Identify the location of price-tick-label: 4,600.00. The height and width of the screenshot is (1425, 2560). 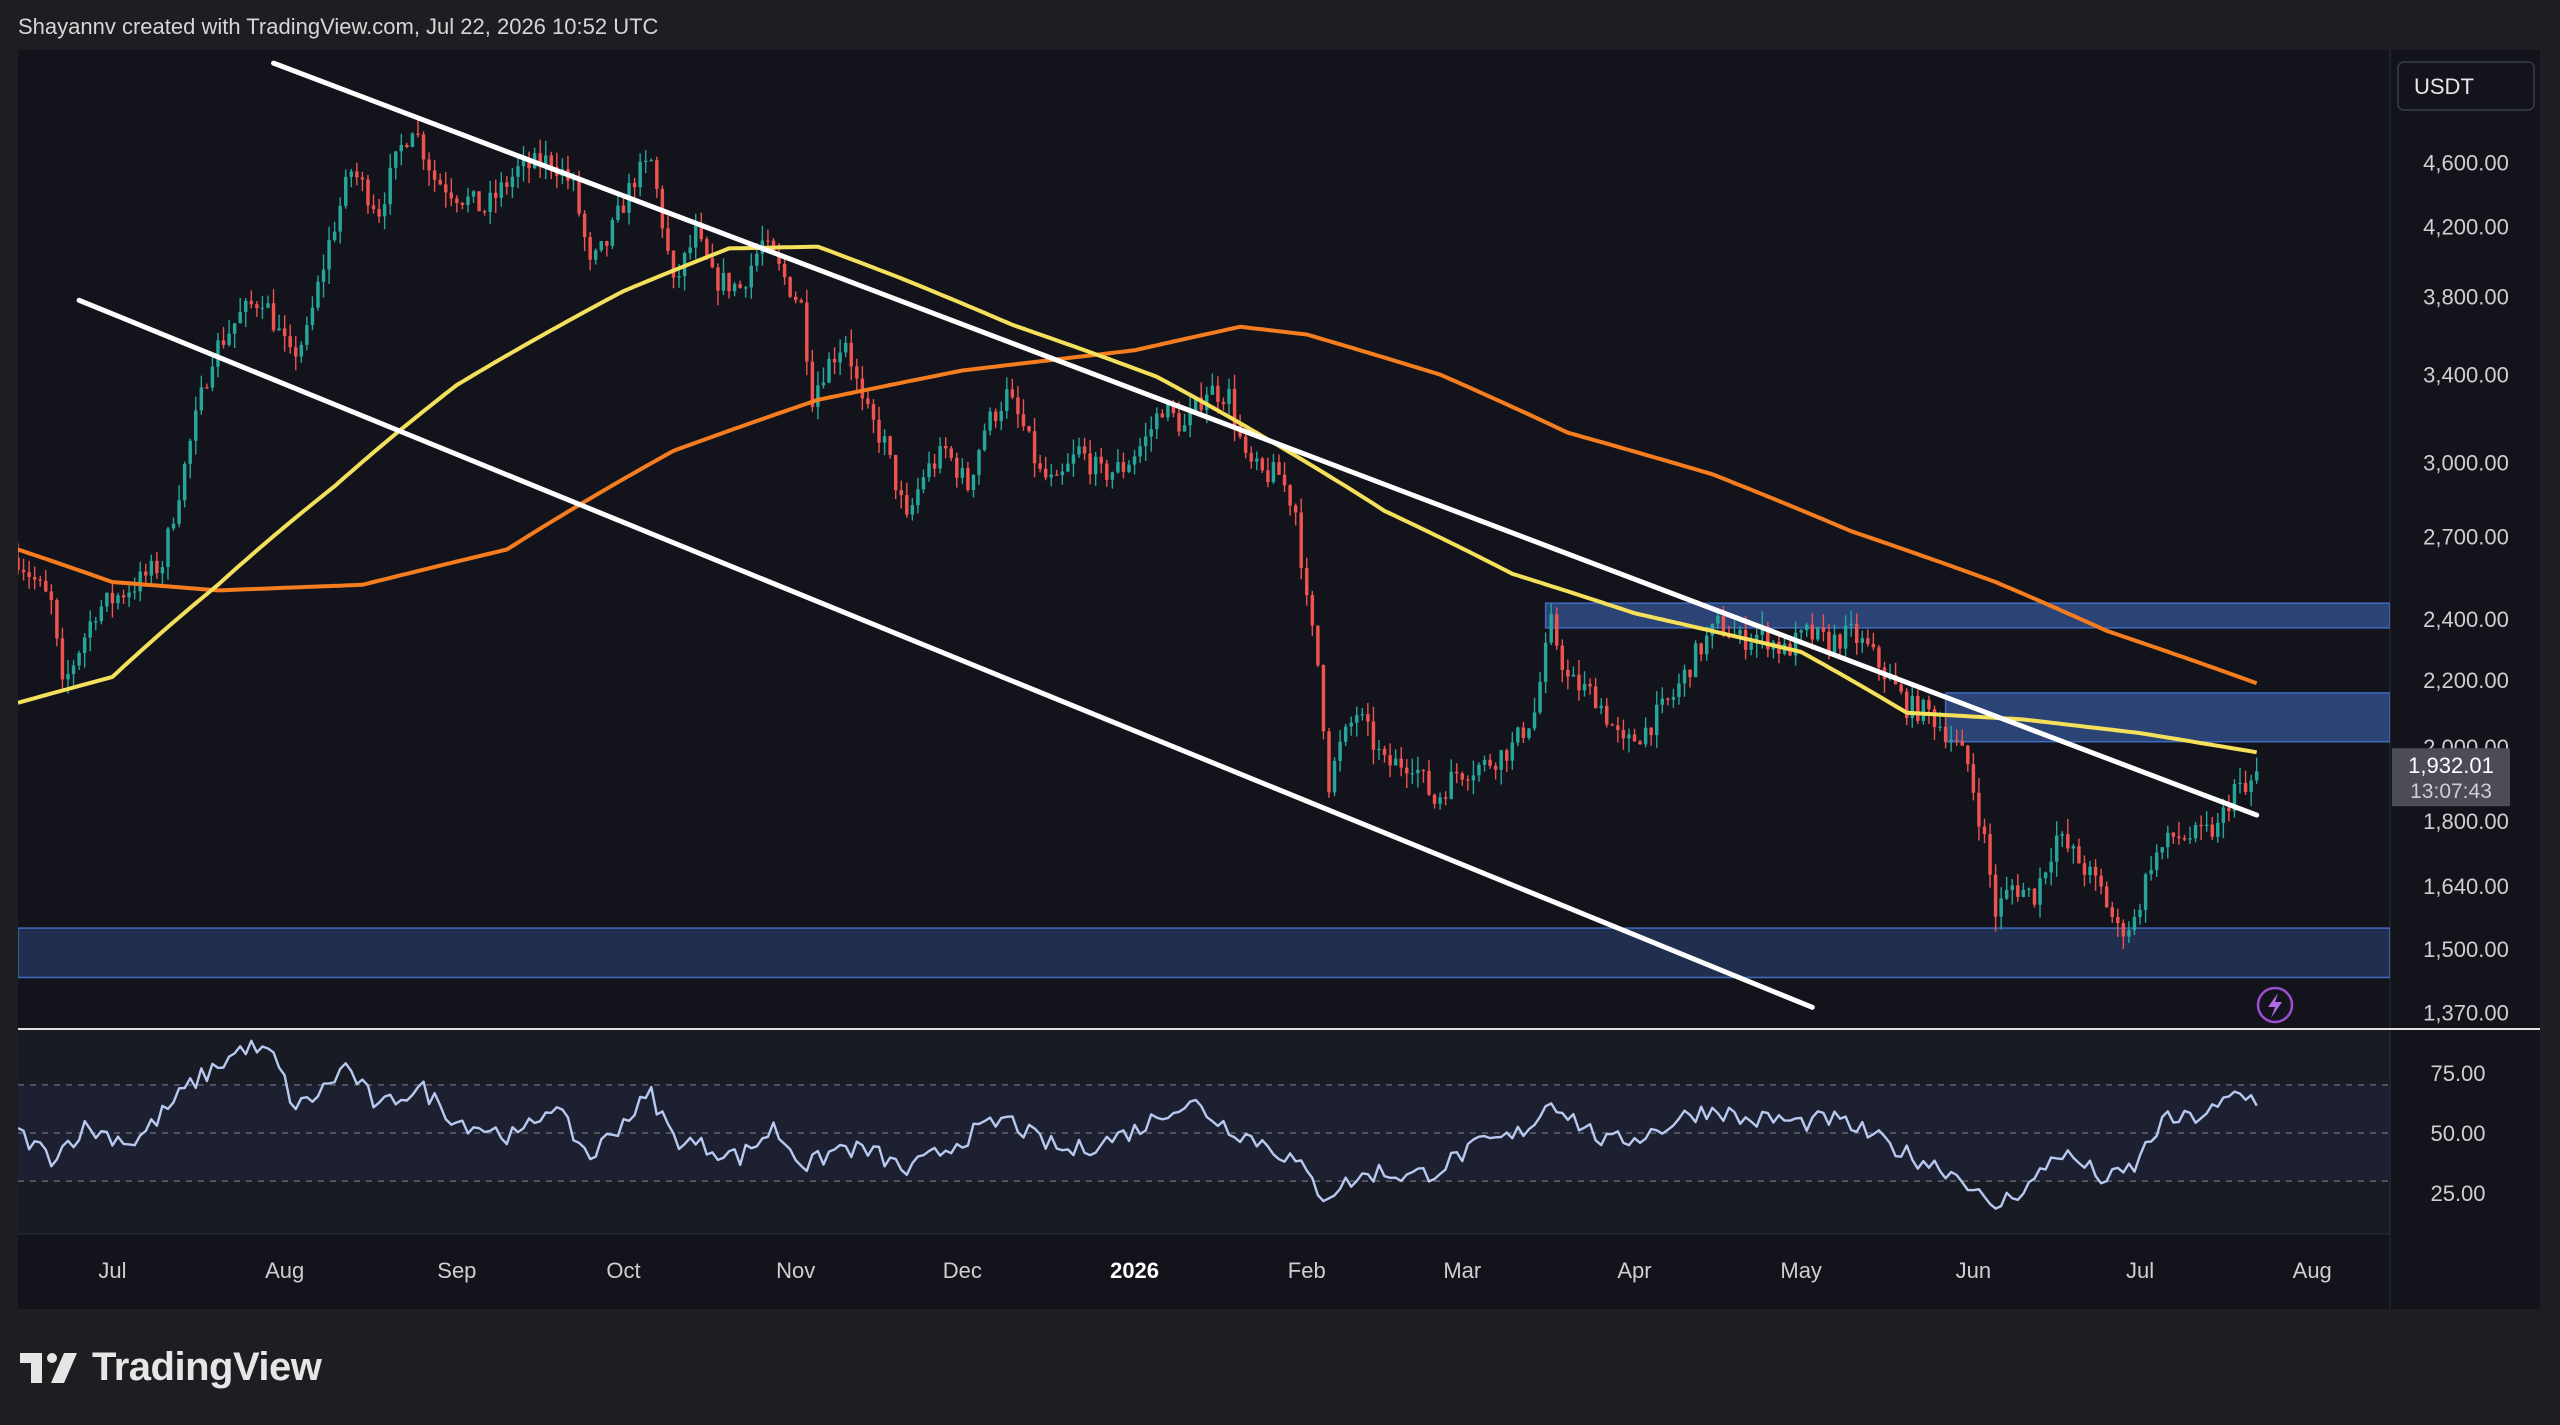
(2466, 163).